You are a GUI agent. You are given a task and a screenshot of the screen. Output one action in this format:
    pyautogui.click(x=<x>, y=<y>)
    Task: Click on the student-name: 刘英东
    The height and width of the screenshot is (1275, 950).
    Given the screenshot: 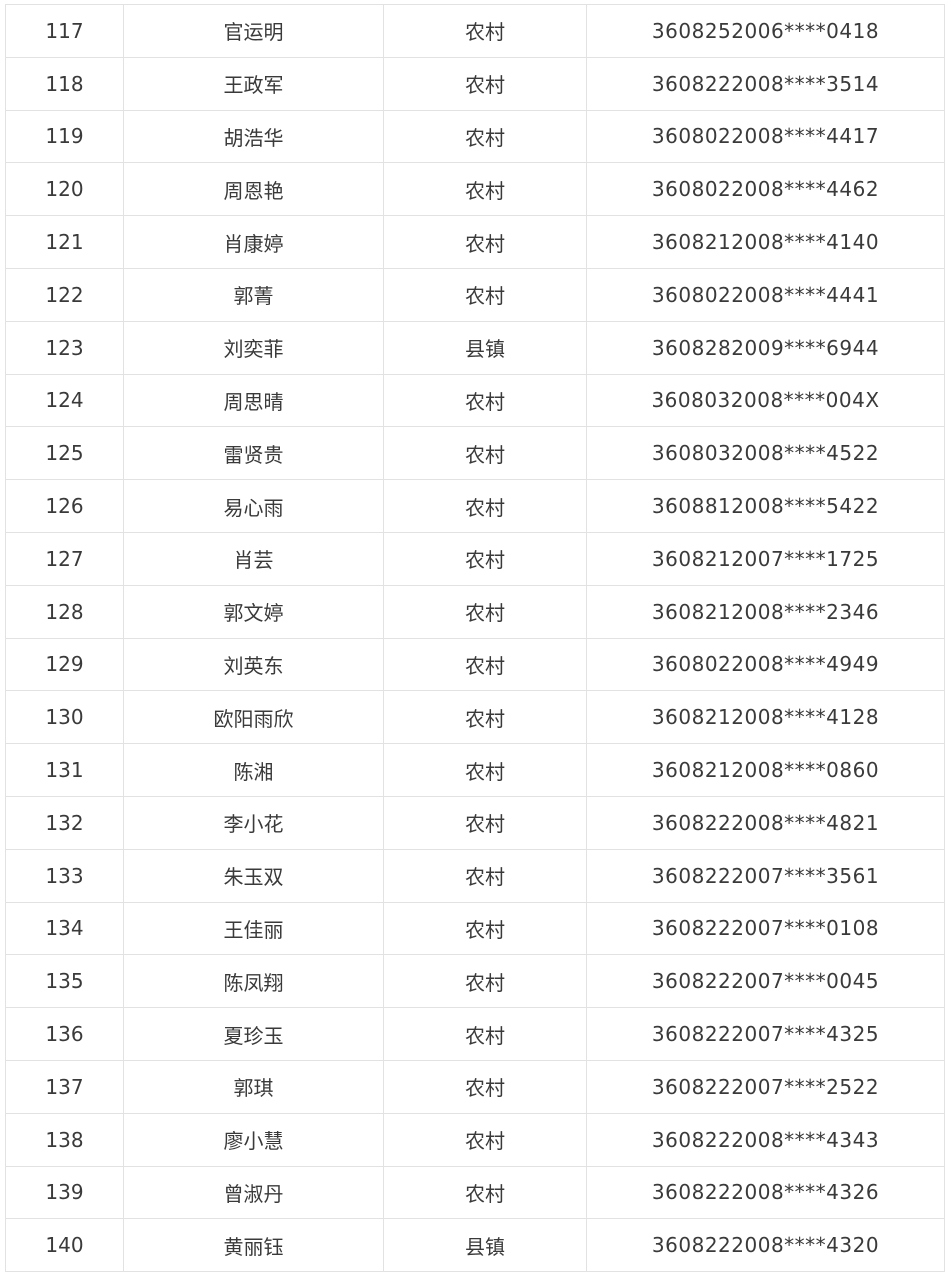 What is the action you would take?
    pyautogui.click(x=253, y=664)
    